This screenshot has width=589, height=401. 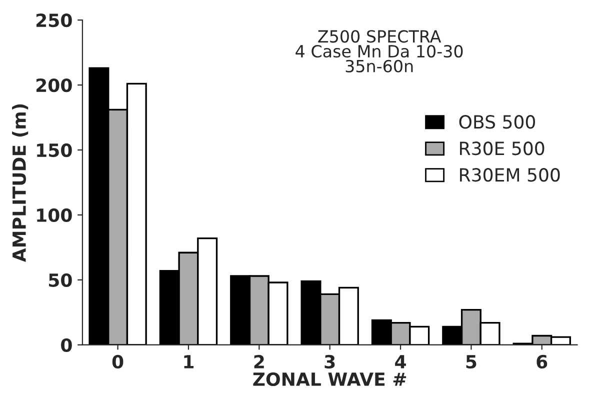 What do you see at coordinates (54, 215) in the screenshot?
I see `y-tick-label: 100` at bounding box center [54, 215].